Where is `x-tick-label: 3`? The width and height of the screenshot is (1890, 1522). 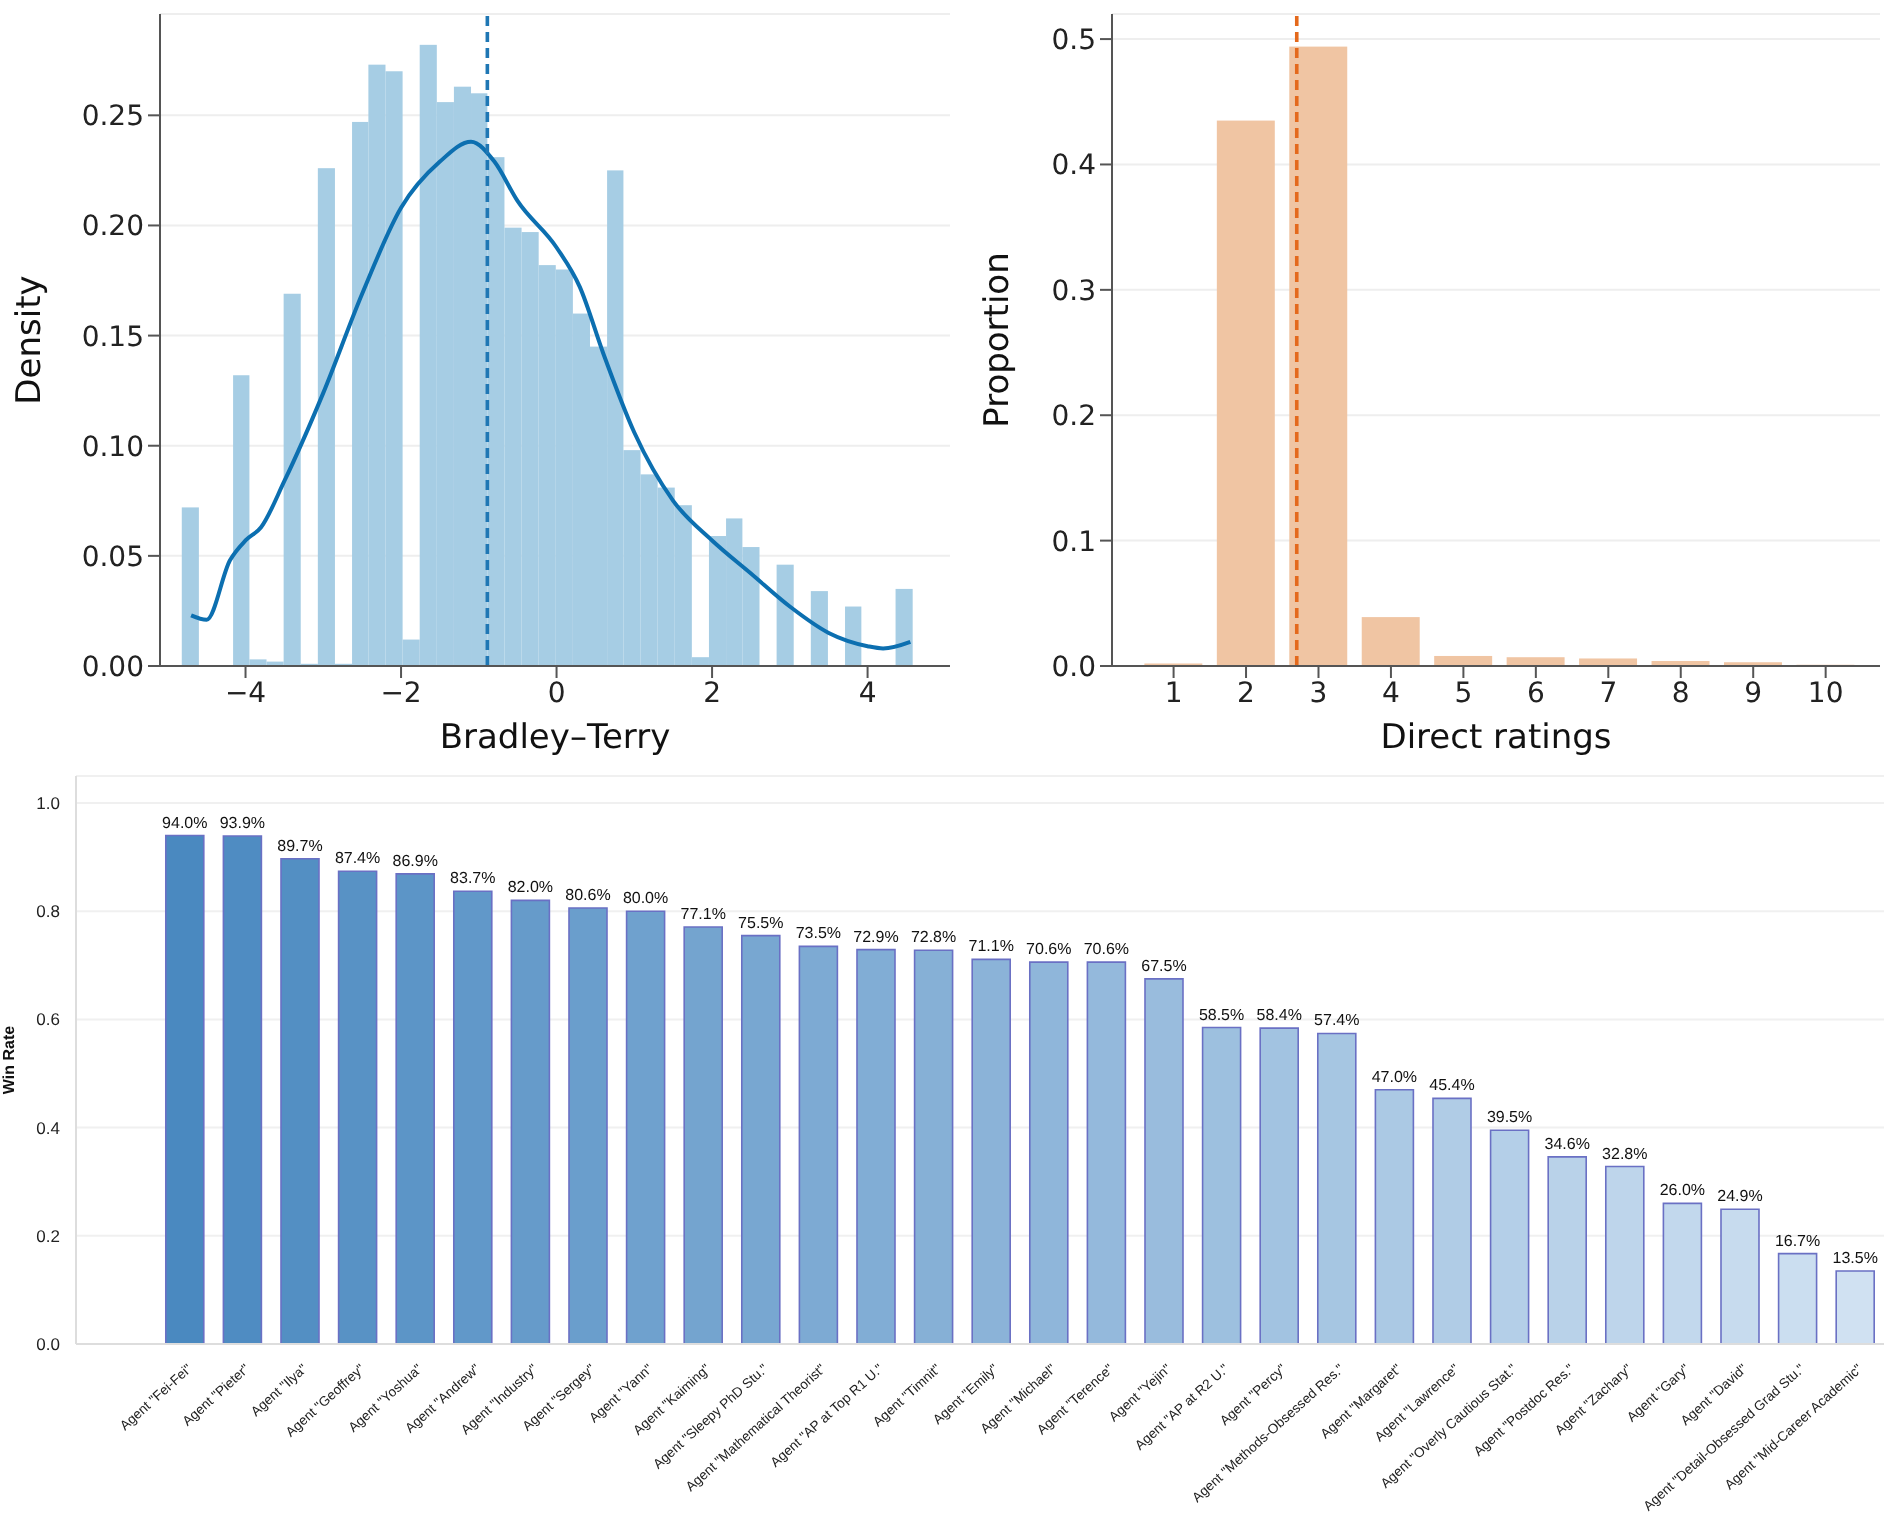
x-tick-label: 3 is located at coordinates (1318, 693).